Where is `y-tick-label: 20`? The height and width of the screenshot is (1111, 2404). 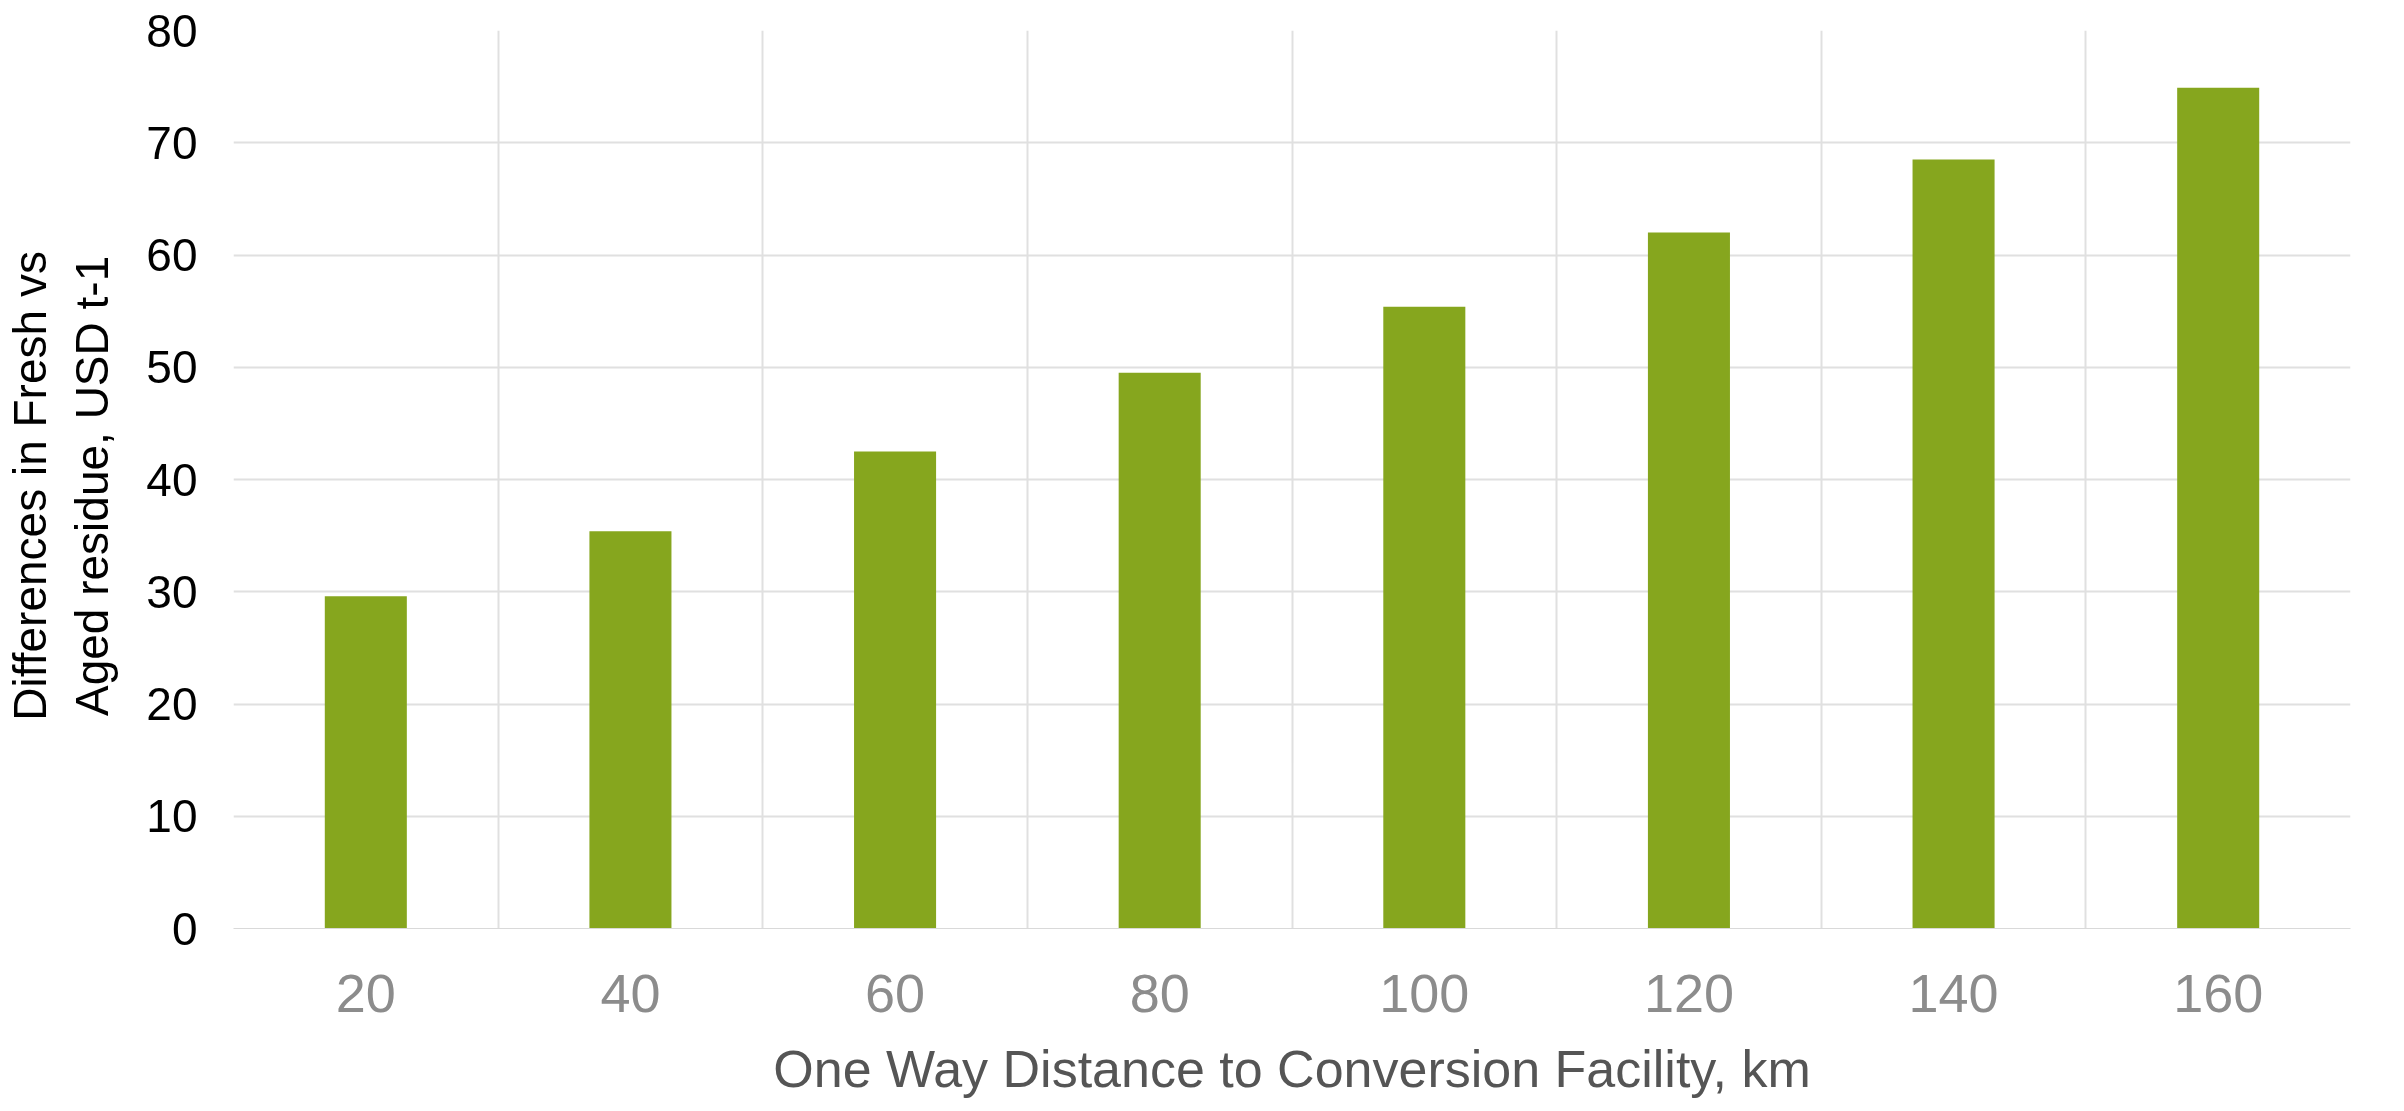 y-tick-label: 20 is located at coordinates (172, 704).